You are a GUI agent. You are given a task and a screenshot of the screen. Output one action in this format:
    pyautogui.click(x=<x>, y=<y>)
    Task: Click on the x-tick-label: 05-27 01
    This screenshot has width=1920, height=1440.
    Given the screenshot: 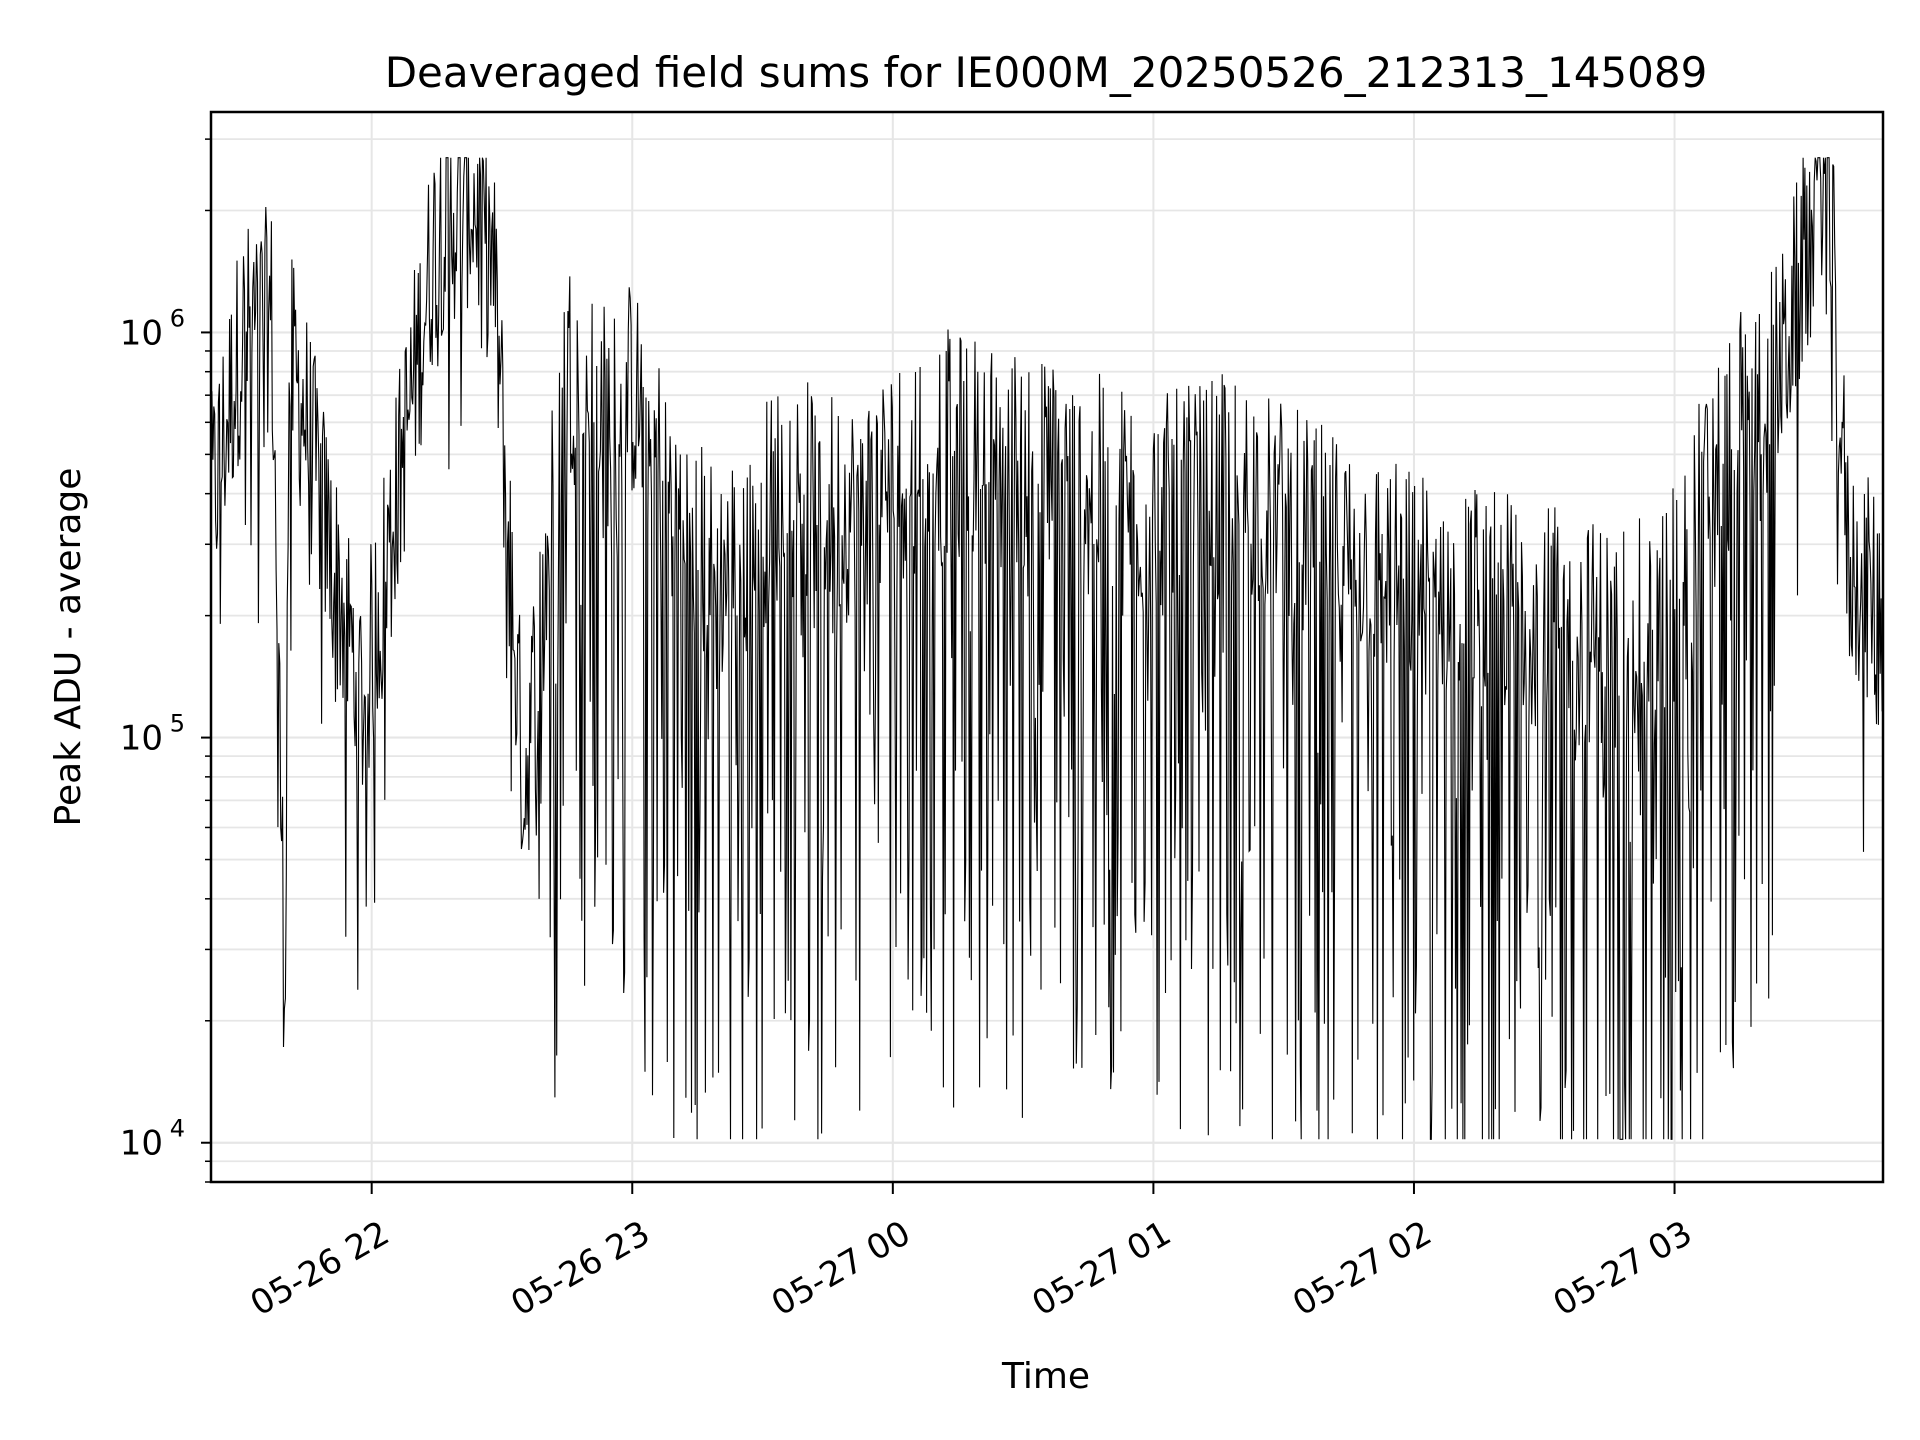 What is the action you would take?
    pyautogui.click(x=1102, y=1268)
    